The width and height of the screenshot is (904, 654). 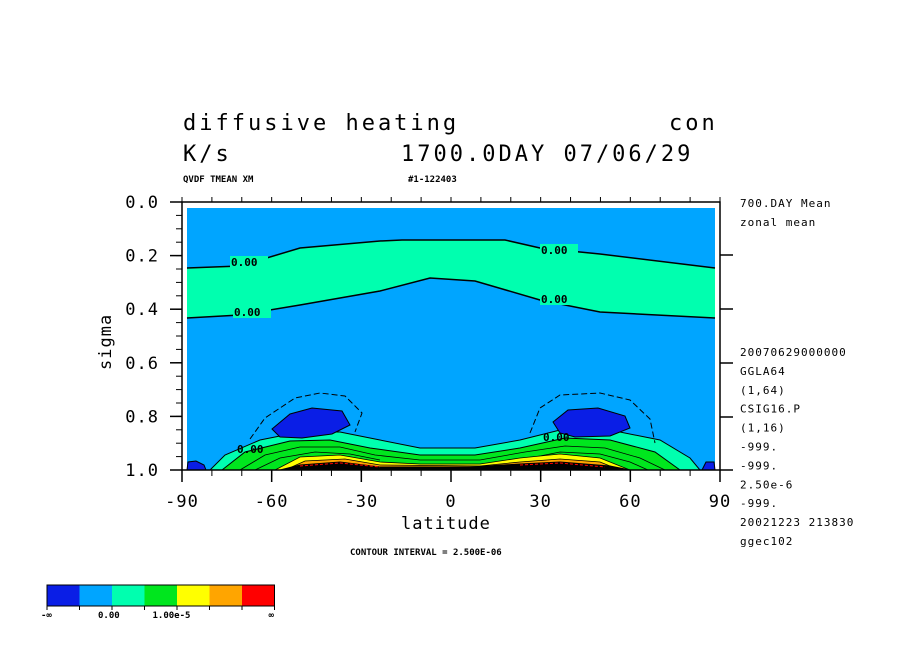 I want to click on colorbar-label: -∞, so click(x=46, y=616).